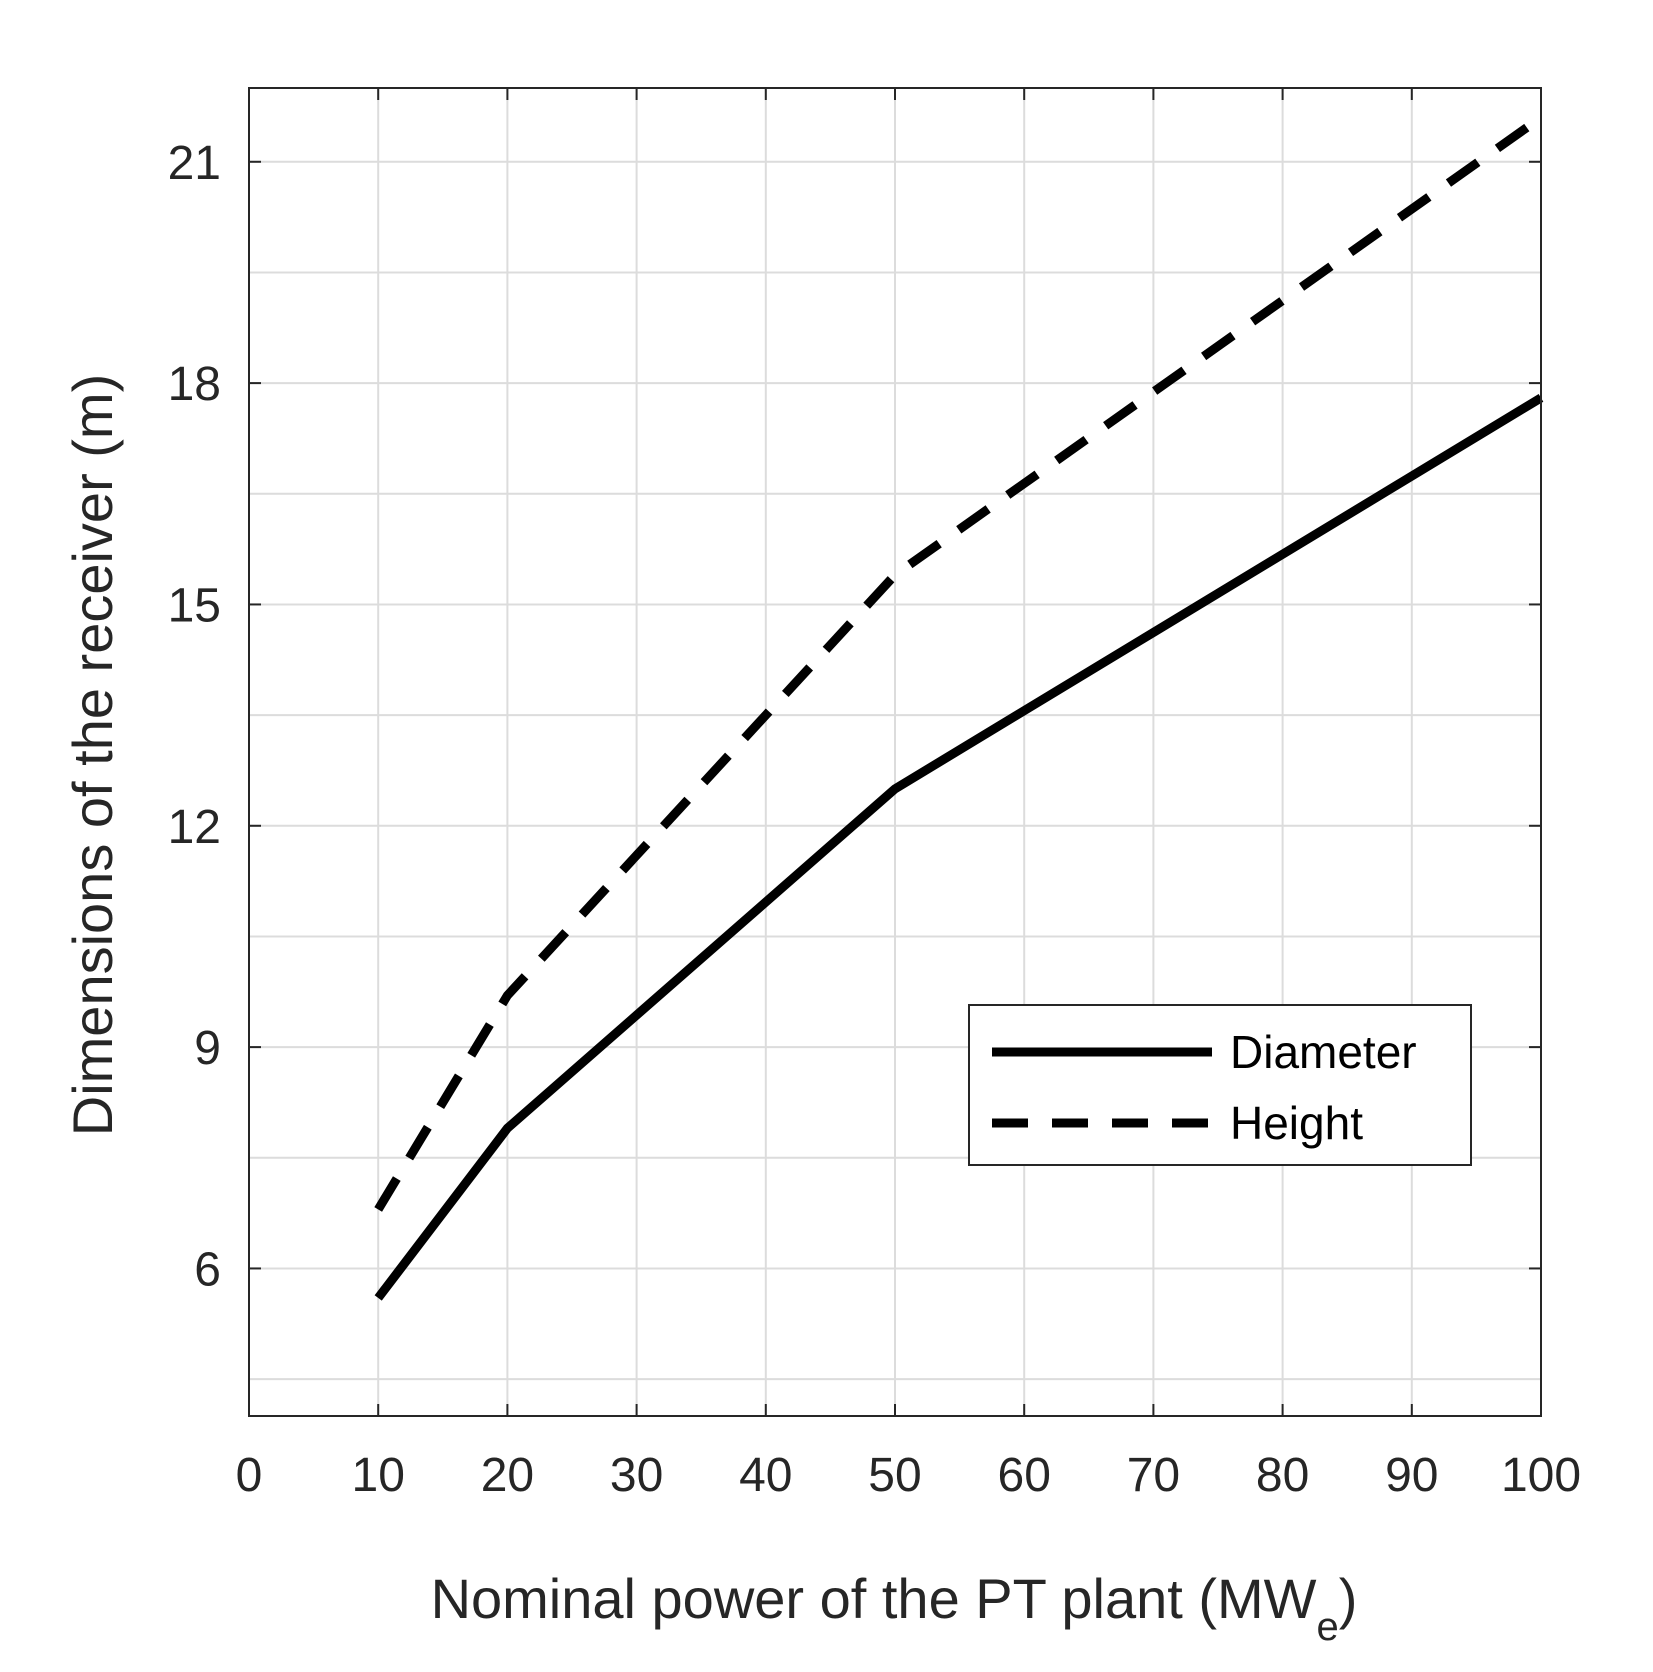 The width and height of the screenshot is (1653, 1672). I want to click on x-axis-label: Nominal power of the PT plant (MWe), so click(894, 1608).